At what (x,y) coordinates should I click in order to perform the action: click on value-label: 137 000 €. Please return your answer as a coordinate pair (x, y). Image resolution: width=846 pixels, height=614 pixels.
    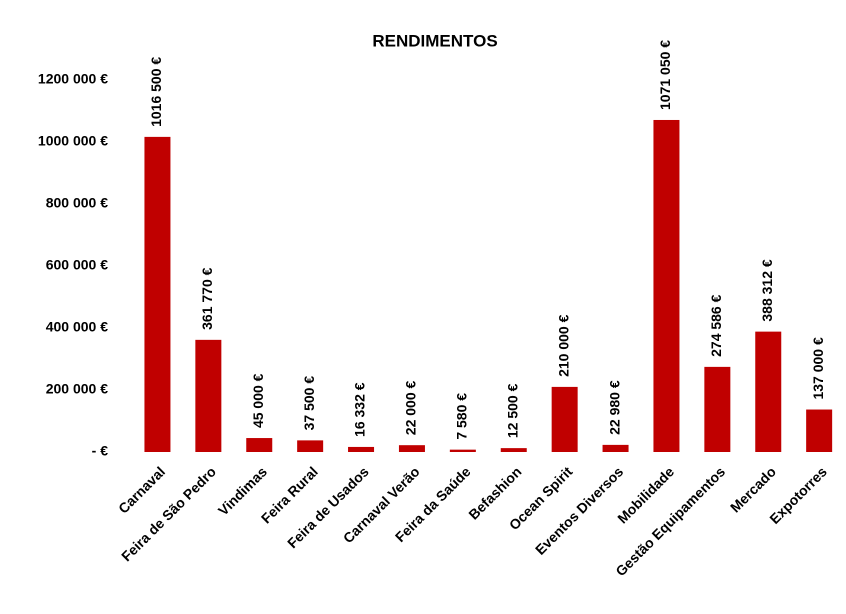
    Looking at the image, I should click on (818, 368).